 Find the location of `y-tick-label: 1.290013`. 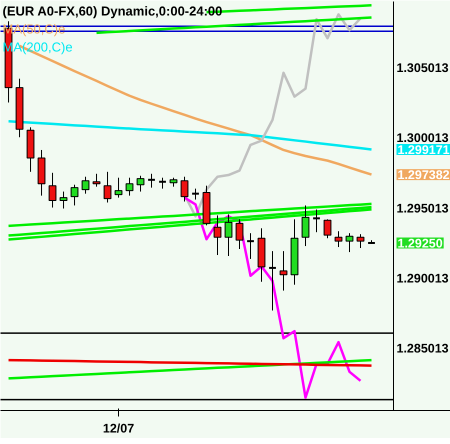

y-tick-label: 1.290013 is located at coordinates (422, 278).